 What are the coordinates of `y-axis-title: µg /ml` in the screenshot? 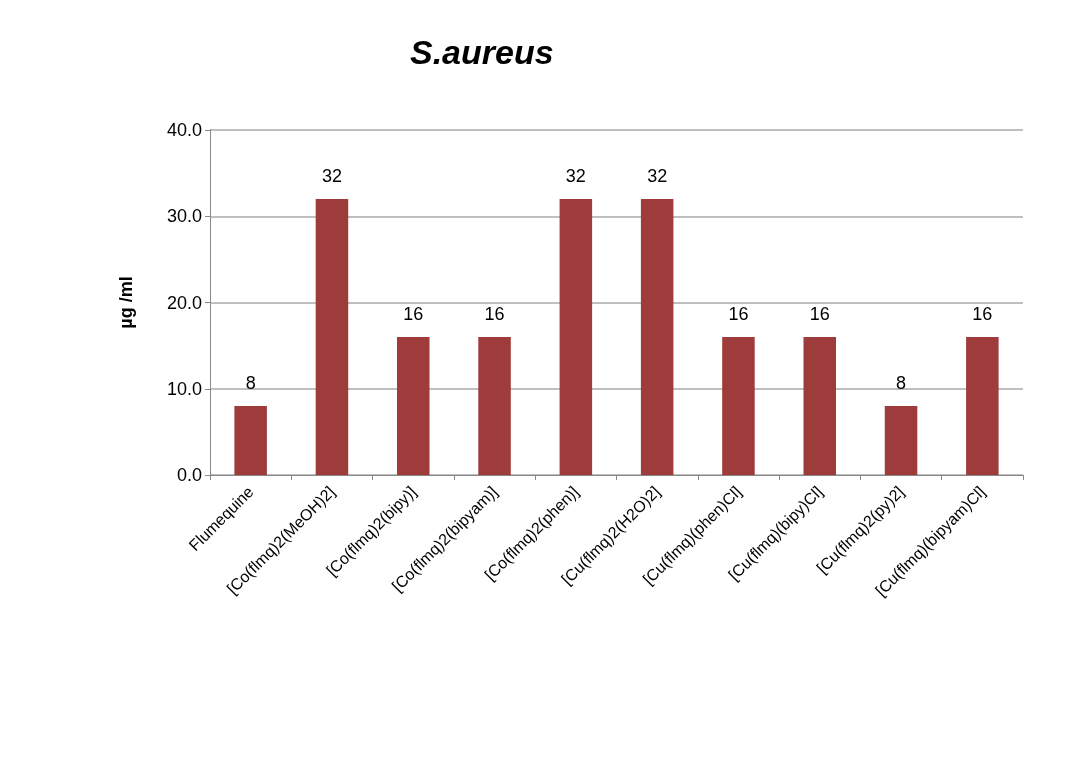 It's located at (126, 302).